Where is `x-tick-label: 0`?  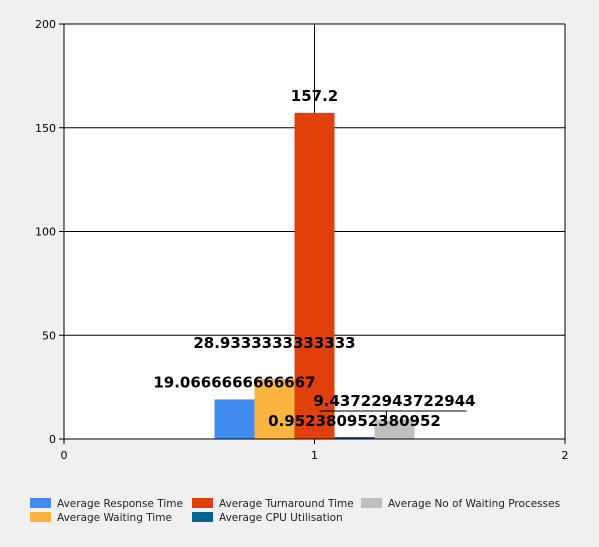 x-tick-label: 0 is located at coordinates (64, 455).